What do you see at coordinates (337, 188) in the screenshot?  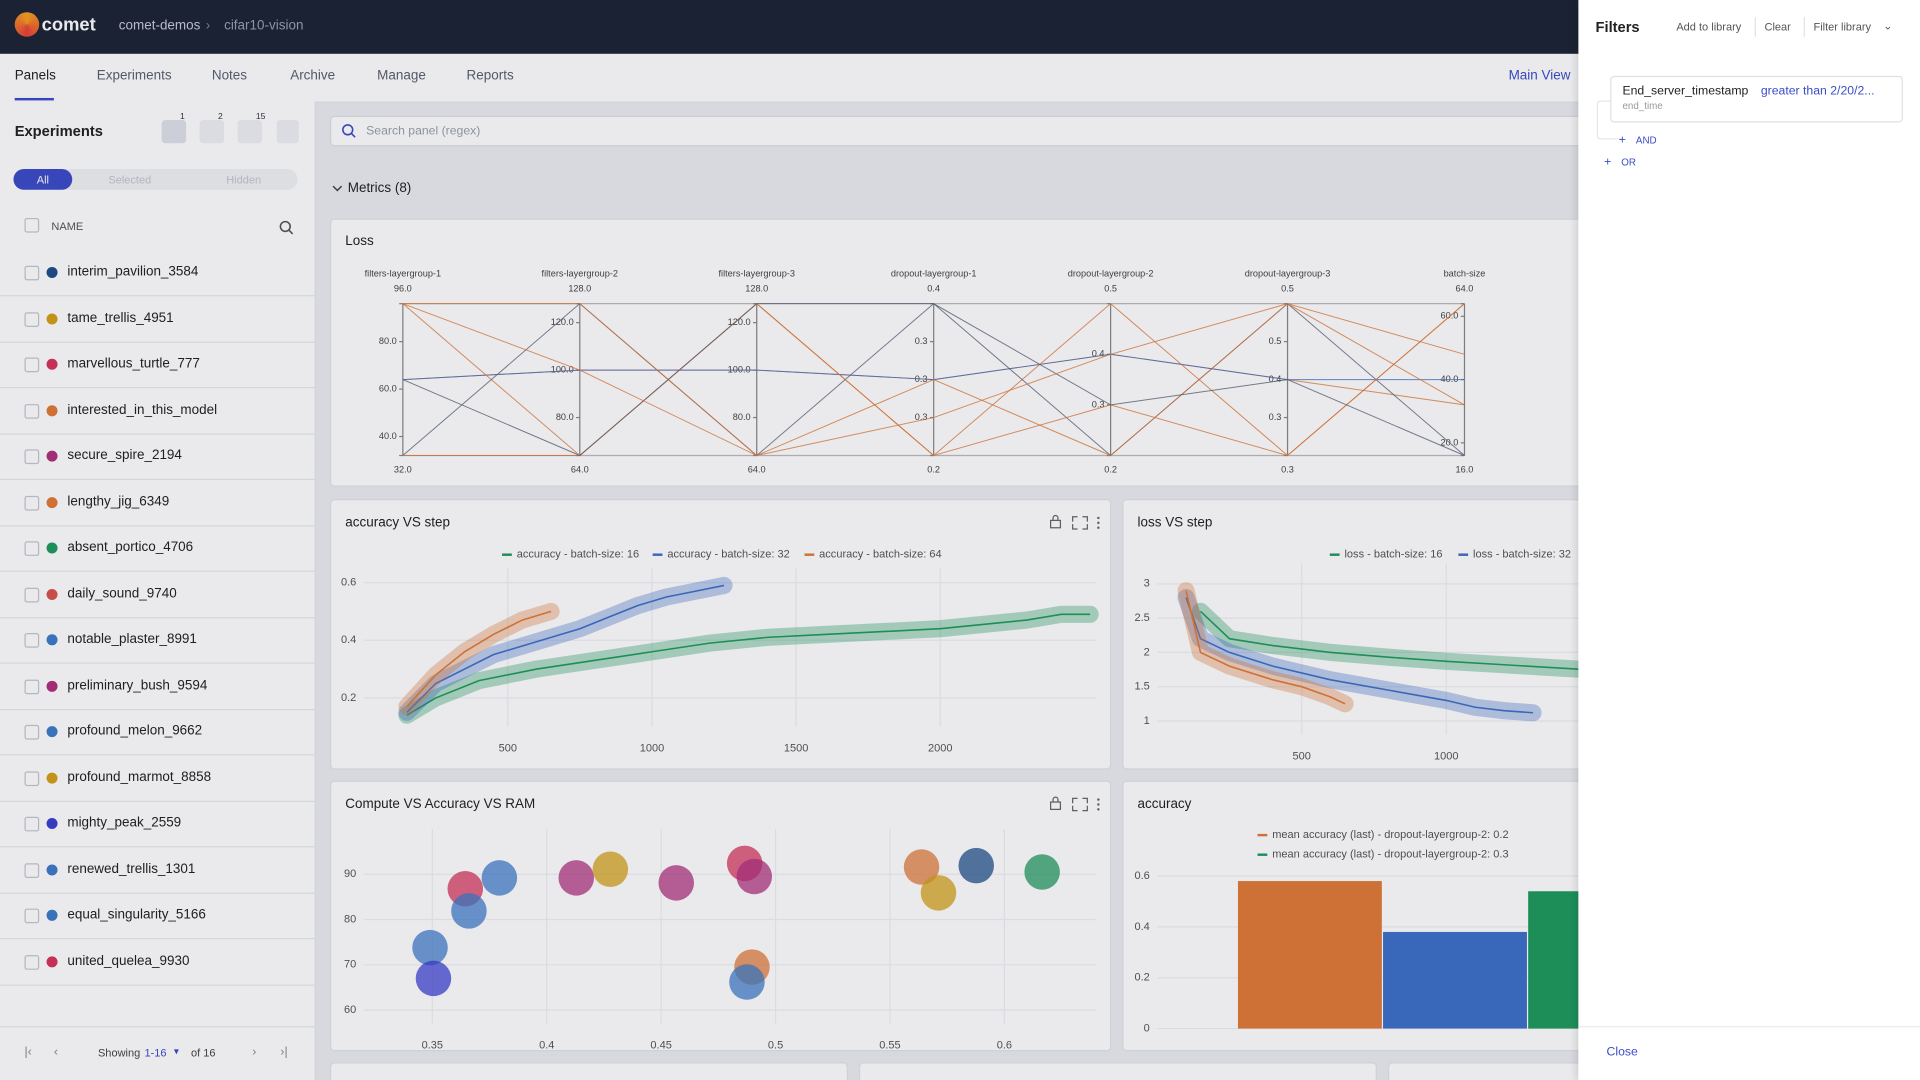 I see `section-chevron` at bounding box center [337, 188].